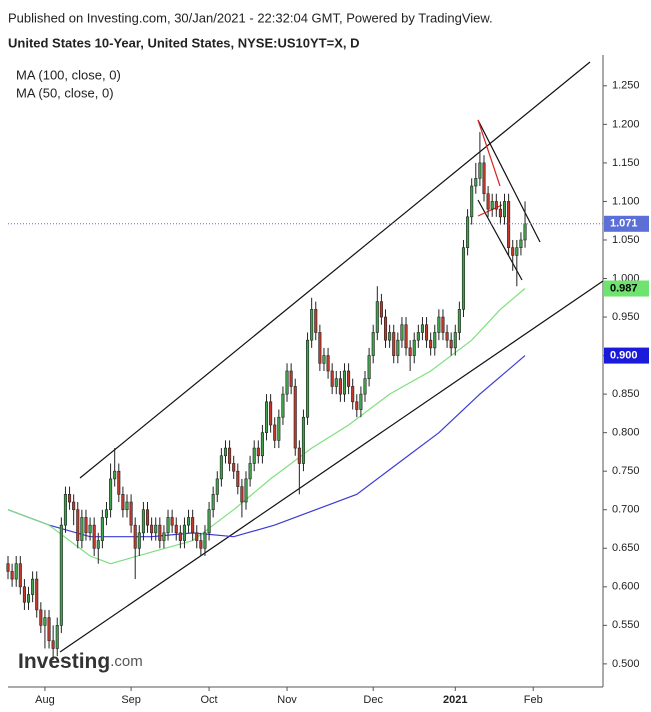 This screenshot has height=712, width=651. Describe the element at coordinates (455, 700) in the screenshot. I see `x-tick-label: 2021` at that location.